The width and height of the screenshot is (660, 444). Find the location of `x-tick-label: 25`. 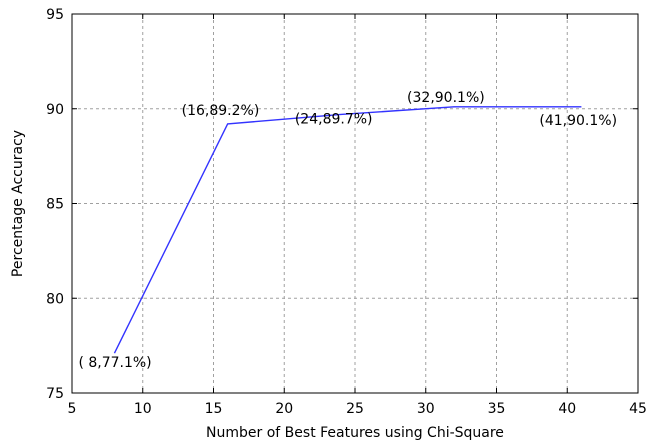

x-tick-label: 25 is located at coordinates (355, 409).